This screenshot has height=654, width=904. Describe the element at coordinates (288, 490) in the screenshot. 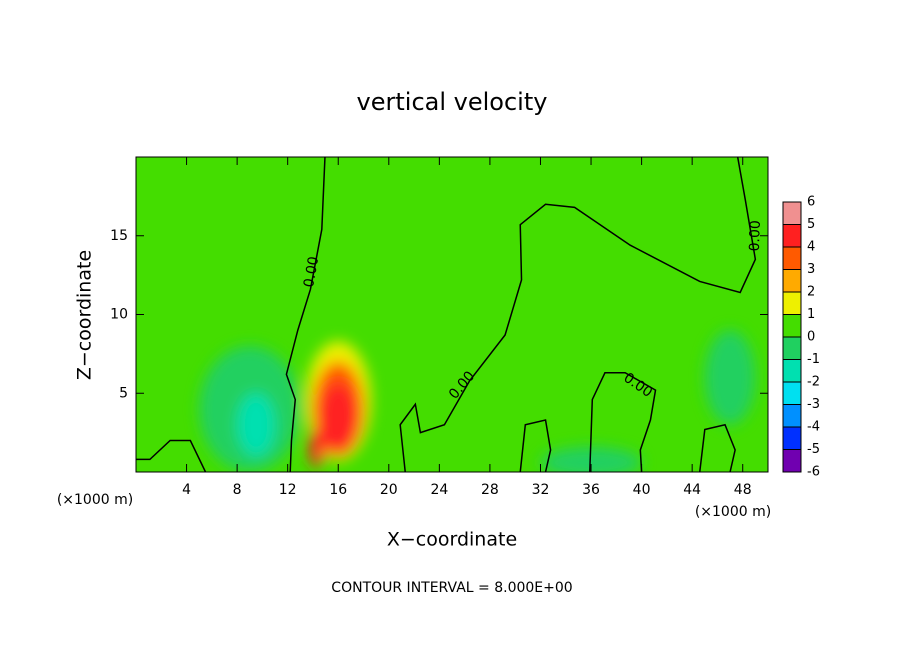

I see `x-tick-label: 12` at that location.